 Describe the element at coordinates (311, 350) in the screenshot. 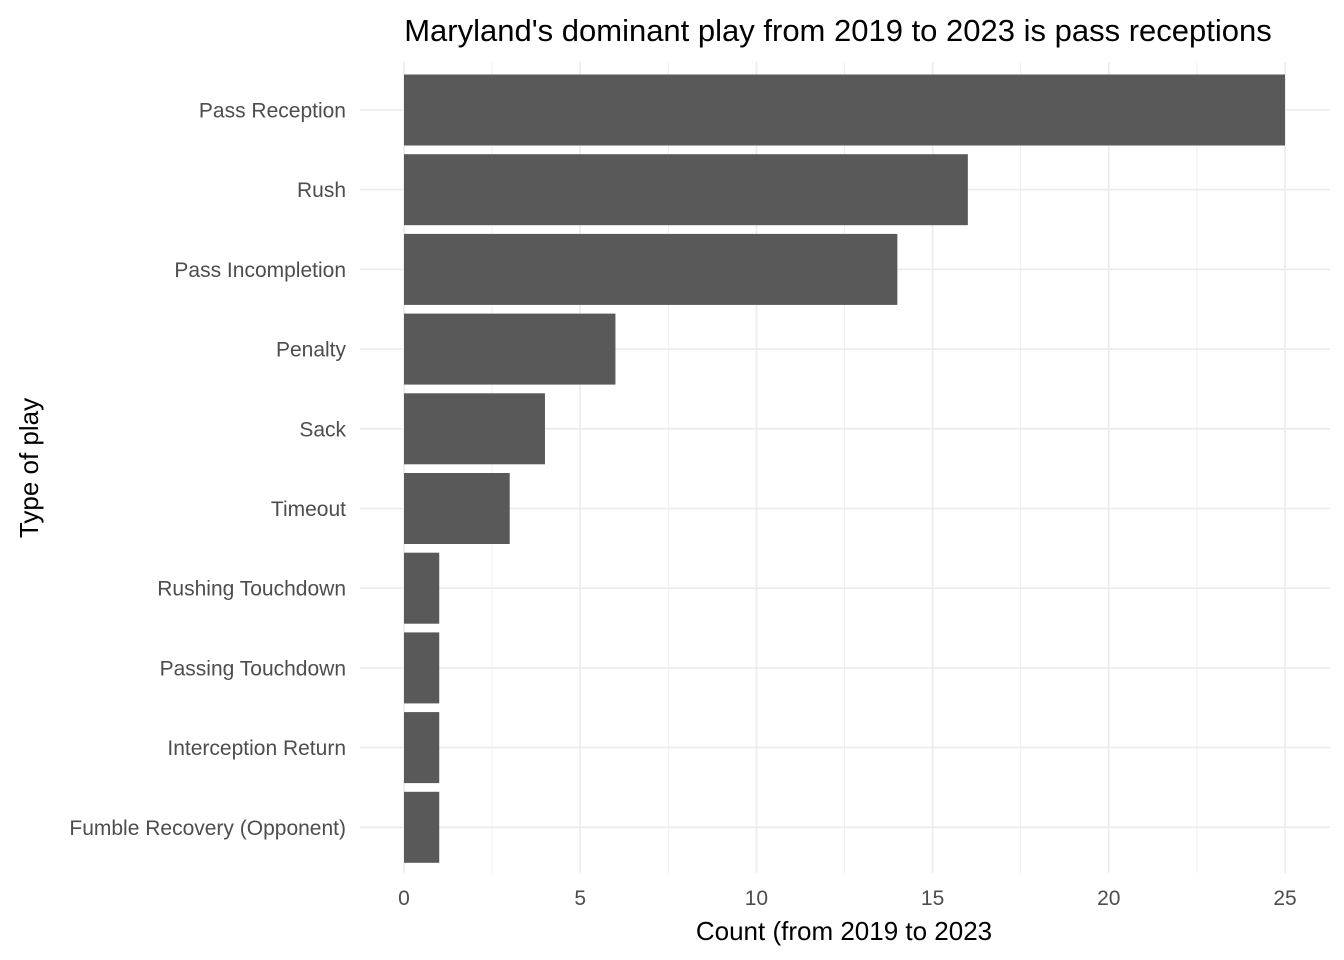

I see `y-tick-label: Penalty` at that location.